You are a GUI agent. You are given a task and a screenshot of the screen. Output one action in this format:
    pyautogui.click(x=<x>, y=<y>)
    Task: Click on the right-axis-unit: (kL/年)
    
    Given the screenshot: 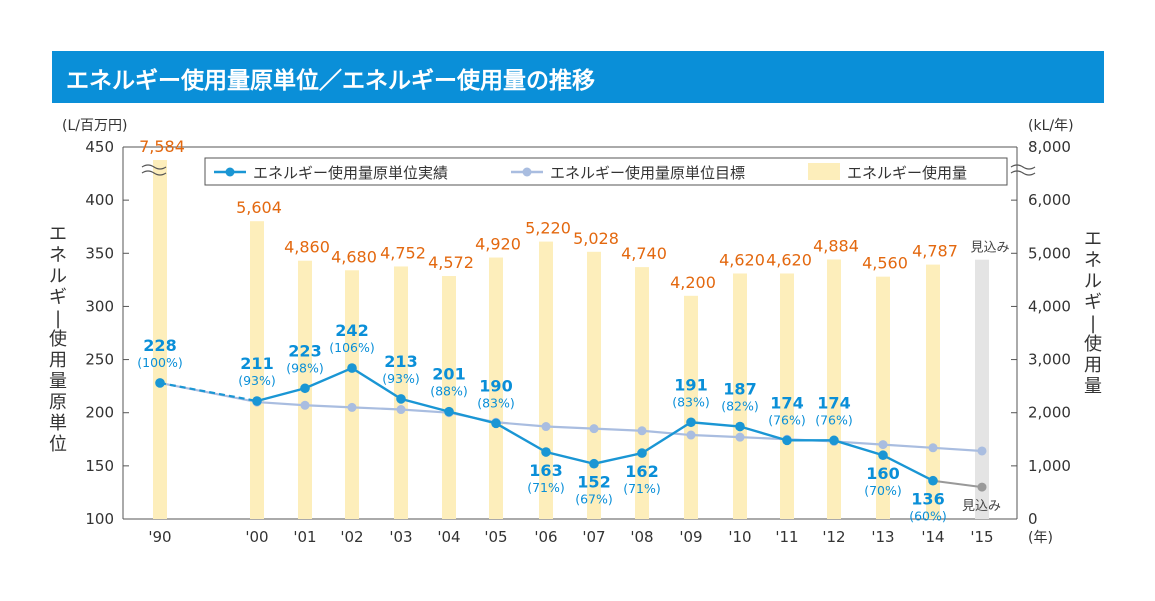 What is the action you would take?
    pyautogui.click(x=1051, y=126)
    